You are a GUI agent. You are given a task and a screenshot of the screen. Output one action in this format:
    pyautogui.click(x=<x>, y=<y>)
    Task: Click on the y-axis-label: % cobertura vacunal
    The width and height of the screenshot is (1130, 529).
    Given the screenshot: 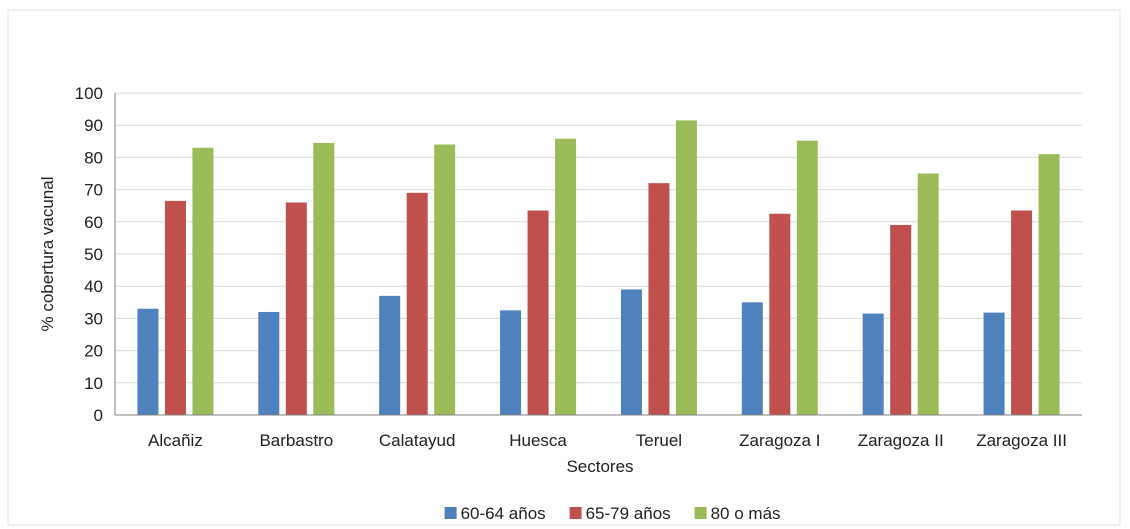 What is the action you would take?
    pyautogui.click(x=47, y=254)
    